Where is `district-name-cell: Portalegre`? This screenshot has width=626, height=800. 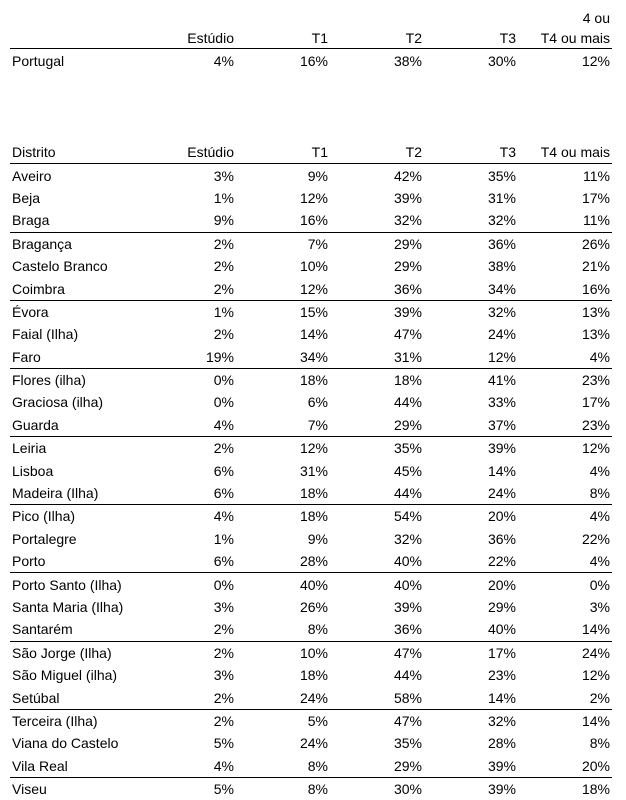
district-name-cell: Portalegre is located at coordinates (44, 538).